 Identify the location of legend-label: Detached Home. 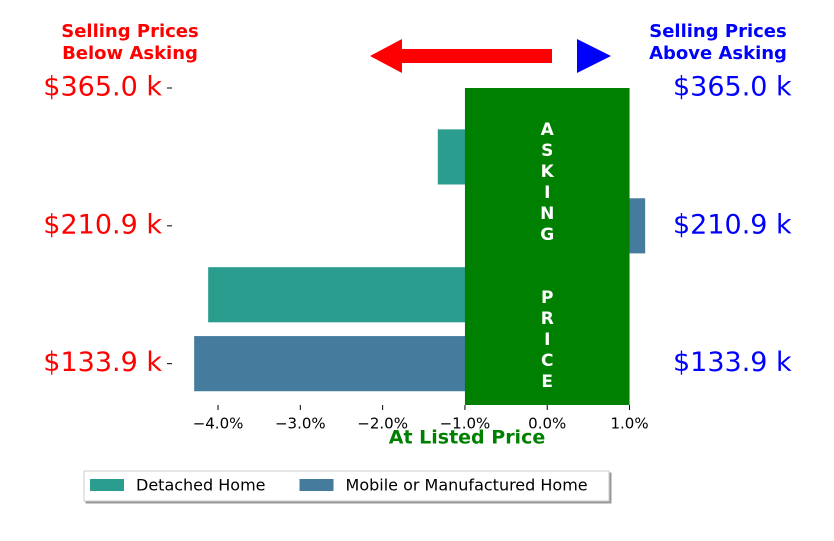
(201, 485).